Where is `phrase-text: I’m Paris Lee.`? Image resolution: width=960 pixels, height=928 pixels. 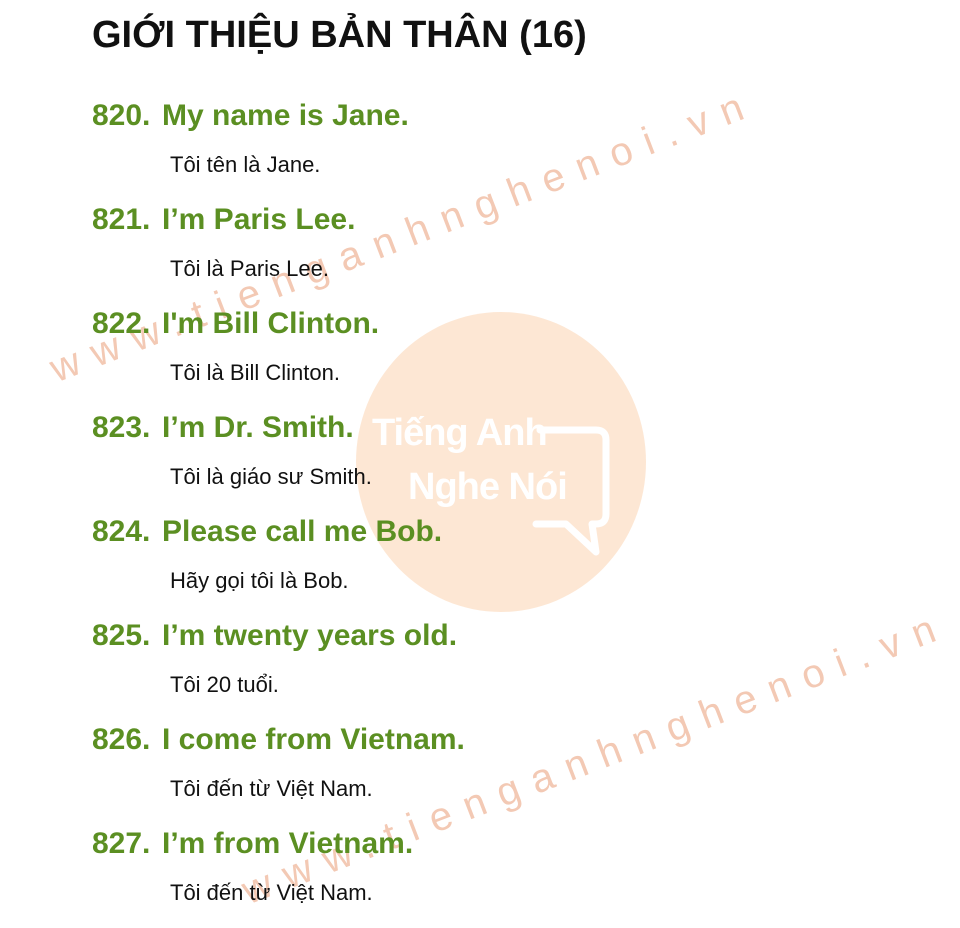 phrase-text: I’m Paris Lee. is located at coordinates (259, 219).